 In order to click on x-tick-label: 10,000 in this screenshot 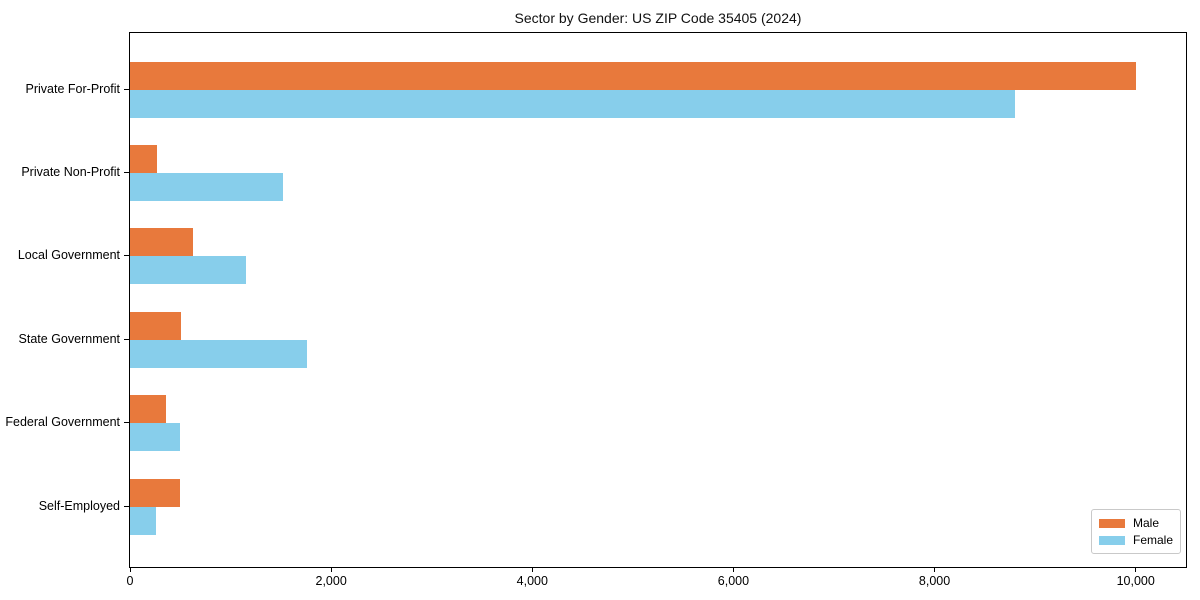, I will do `click(1135, 581)`.